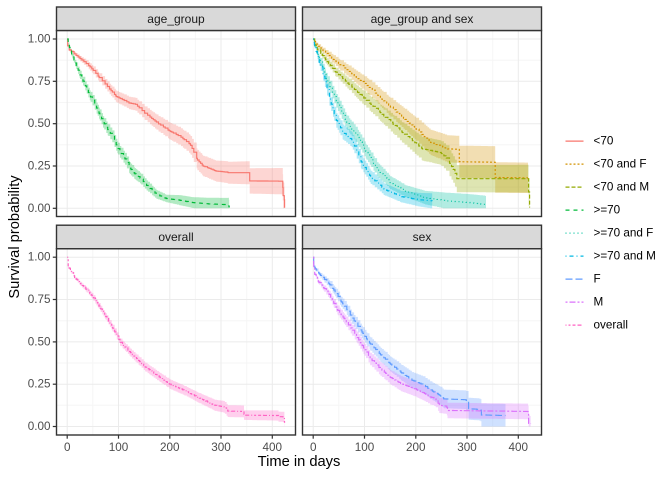 The width and height of the screenshot is (672, 485). Describe the element at coordinates (15, 237) in the screenshot. I see `svg-text: Survival probability` at that location.